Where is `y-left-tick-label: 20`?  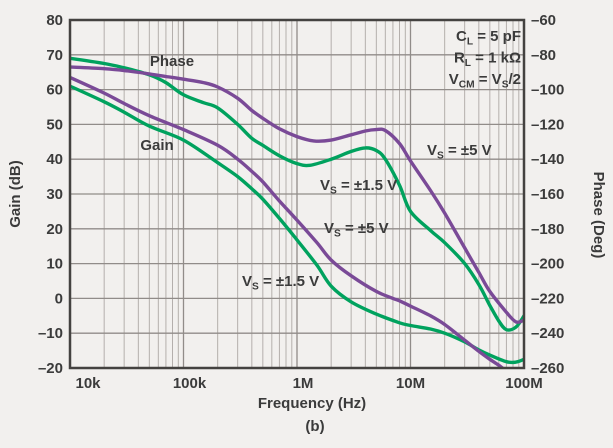 y-left-tick-label: 20 is located at coordinates (54, 229).